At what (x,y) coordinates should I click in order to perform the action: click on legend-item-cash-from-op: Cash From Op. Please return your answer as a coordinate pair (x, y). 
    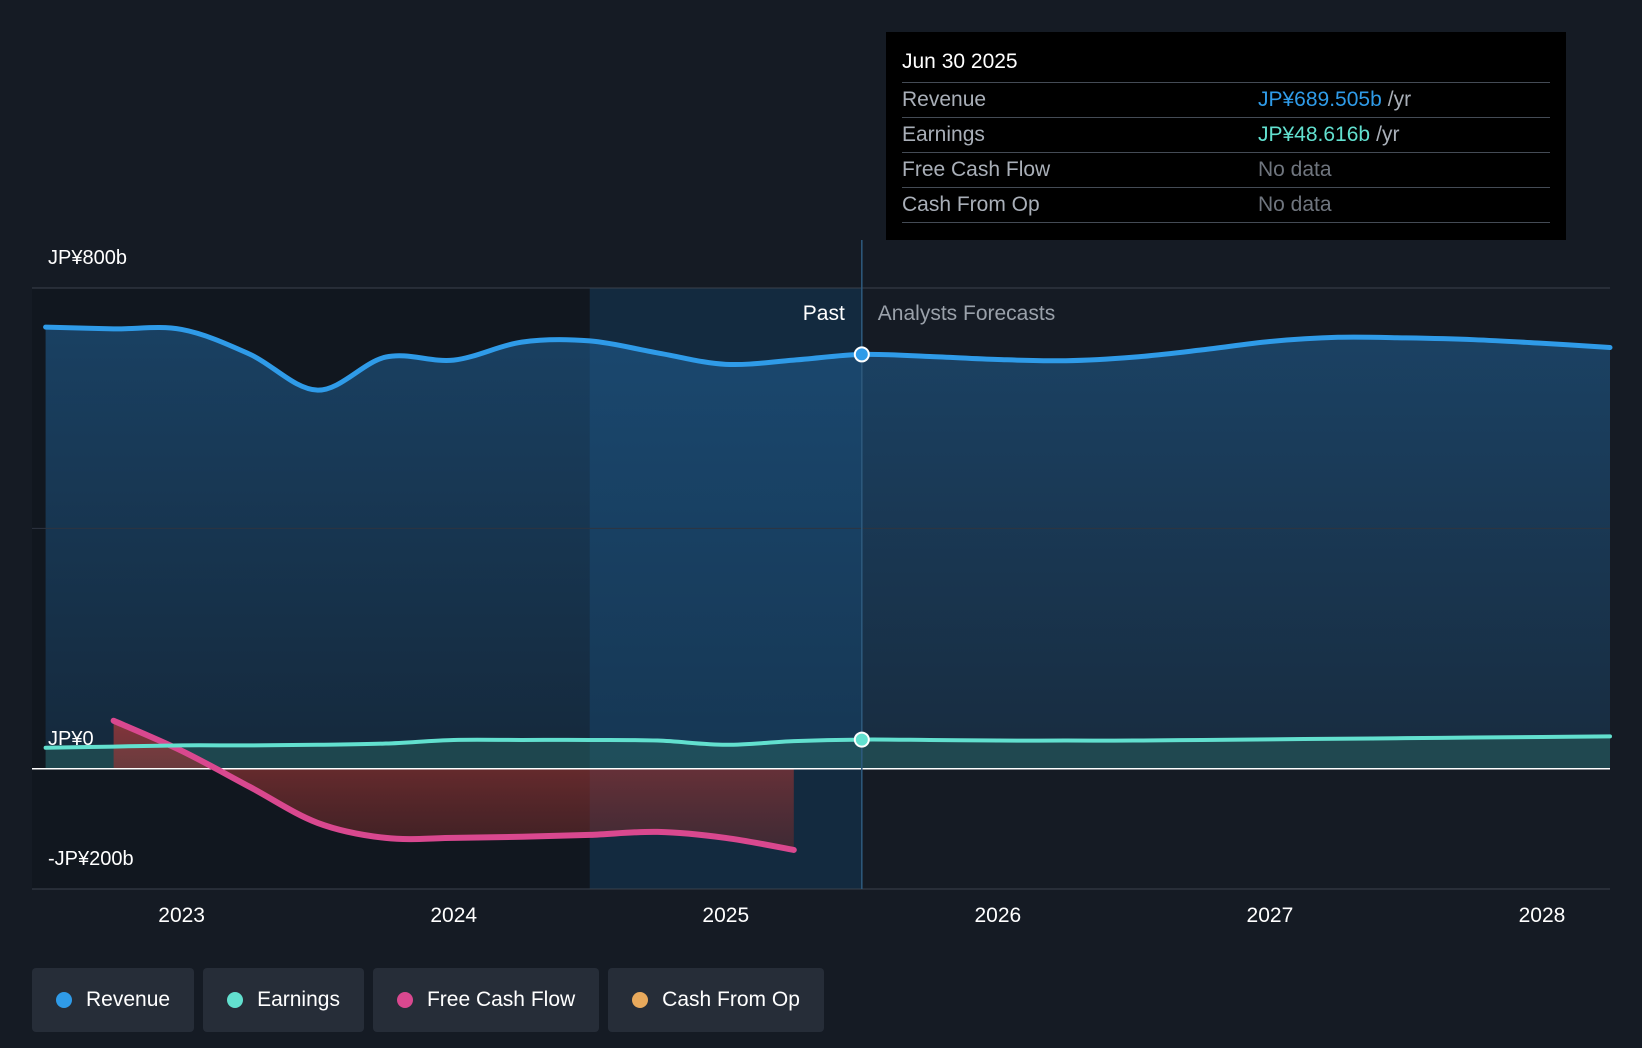
    Looking at the image, I should click on (716, 1000).